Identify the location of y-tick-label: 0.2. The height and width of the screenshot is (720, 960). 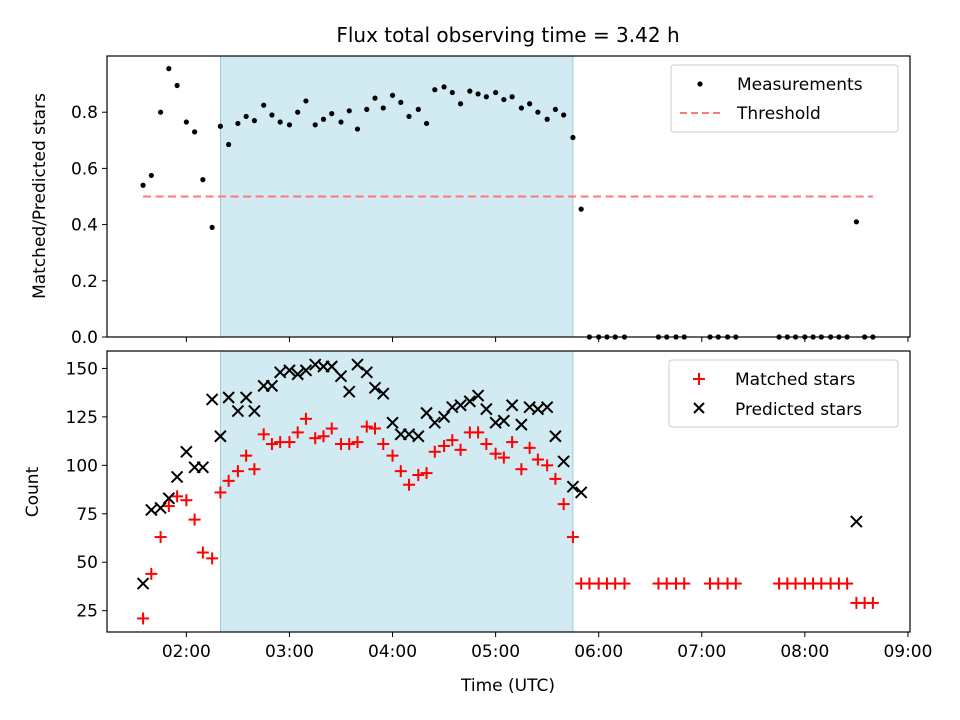
(84, 282).